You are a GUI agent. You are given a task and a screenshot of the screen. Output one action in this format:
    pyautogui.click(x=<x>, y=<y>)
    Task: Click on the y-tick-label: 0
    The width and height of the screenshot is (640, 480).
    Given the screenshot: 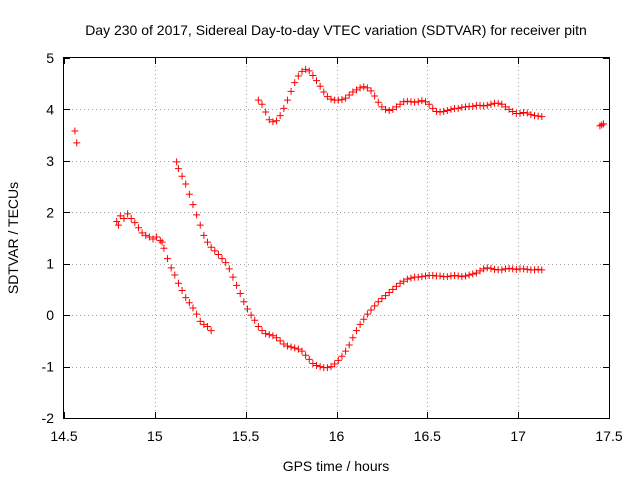 What is the action you would take?
    pyautogui.click(x=50, y=315)
    